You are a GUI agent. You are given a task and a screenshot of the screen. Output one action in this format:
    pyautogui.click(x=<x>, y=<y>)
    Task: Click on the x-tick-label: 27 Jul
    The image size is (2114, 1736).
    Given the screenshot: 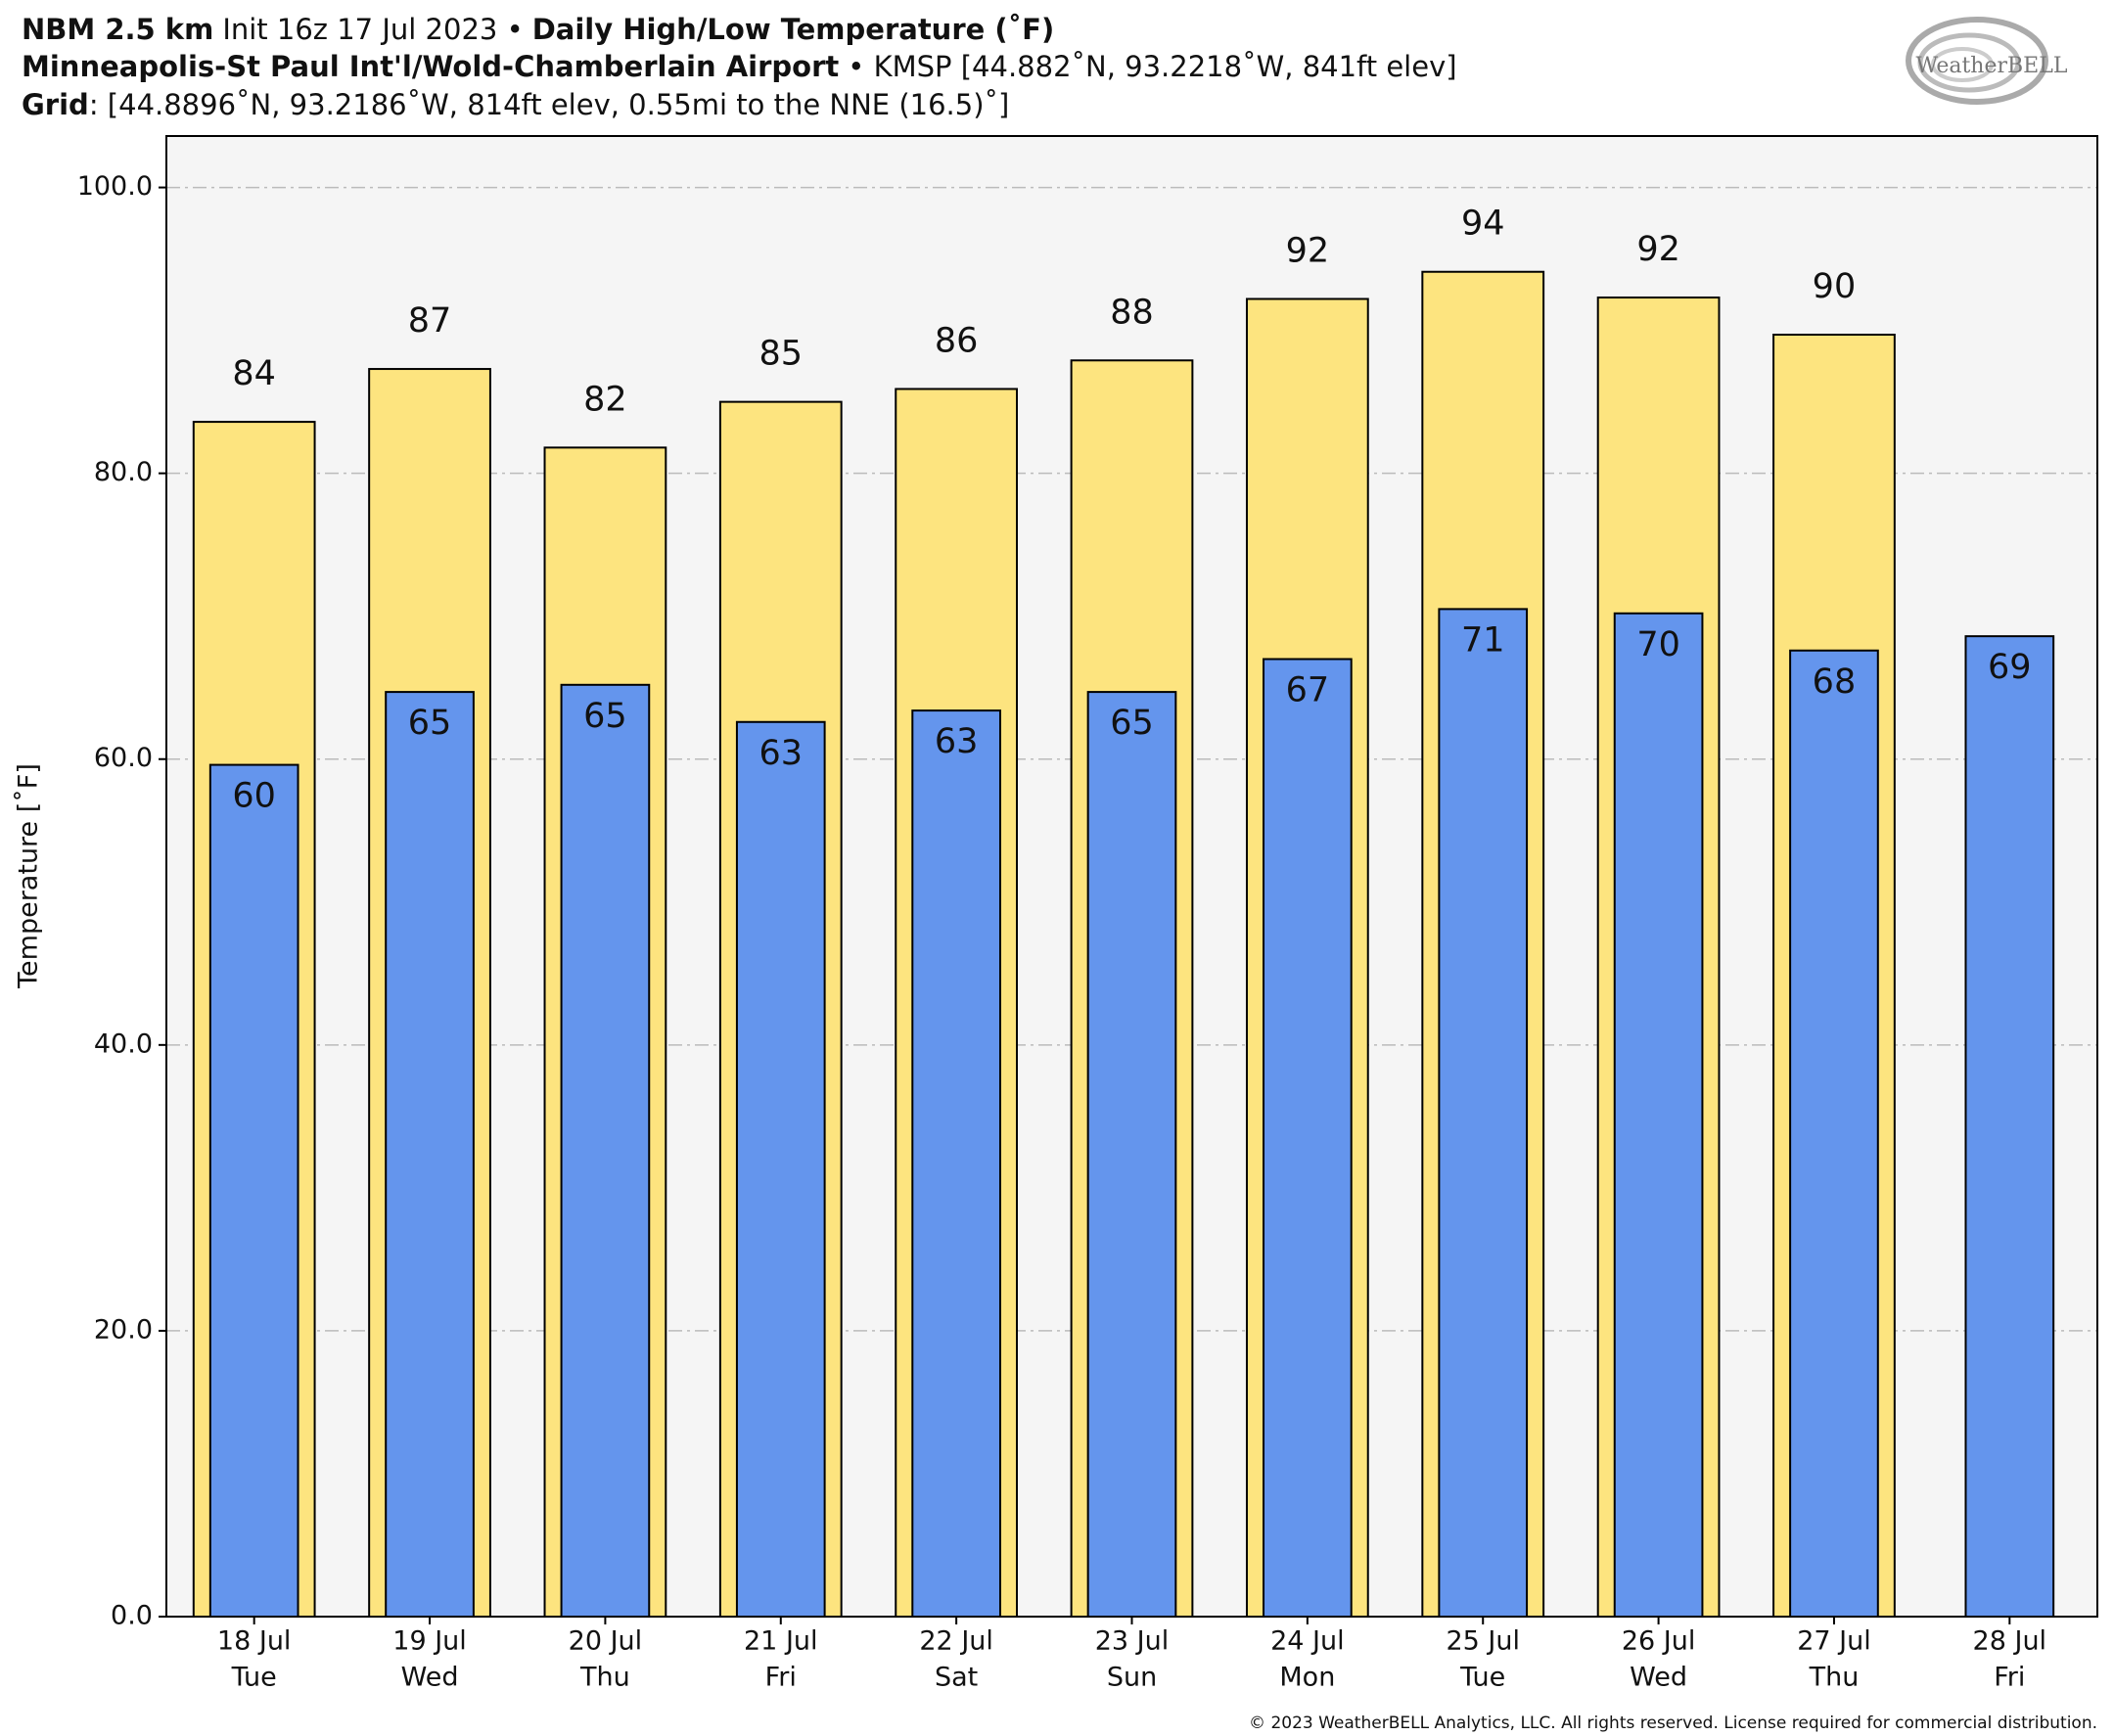 What is the action you would take?
    pyautogui.click(x=1834, y=1642)
    